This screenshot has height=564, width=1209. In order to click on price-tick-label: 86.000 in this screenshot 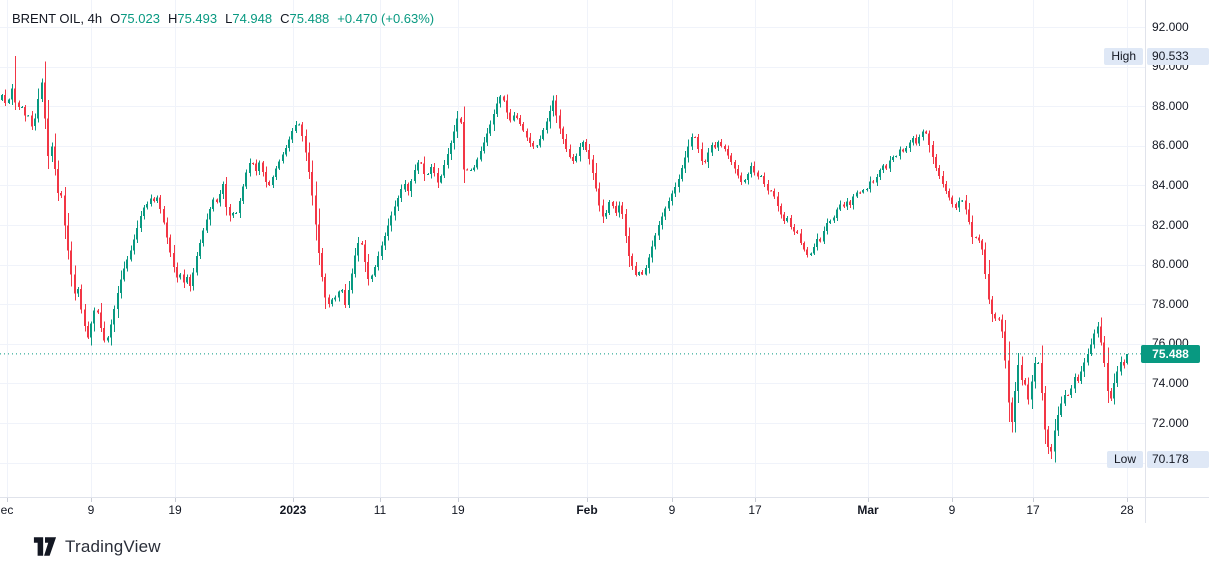, I will do `click(1170, 145)`.